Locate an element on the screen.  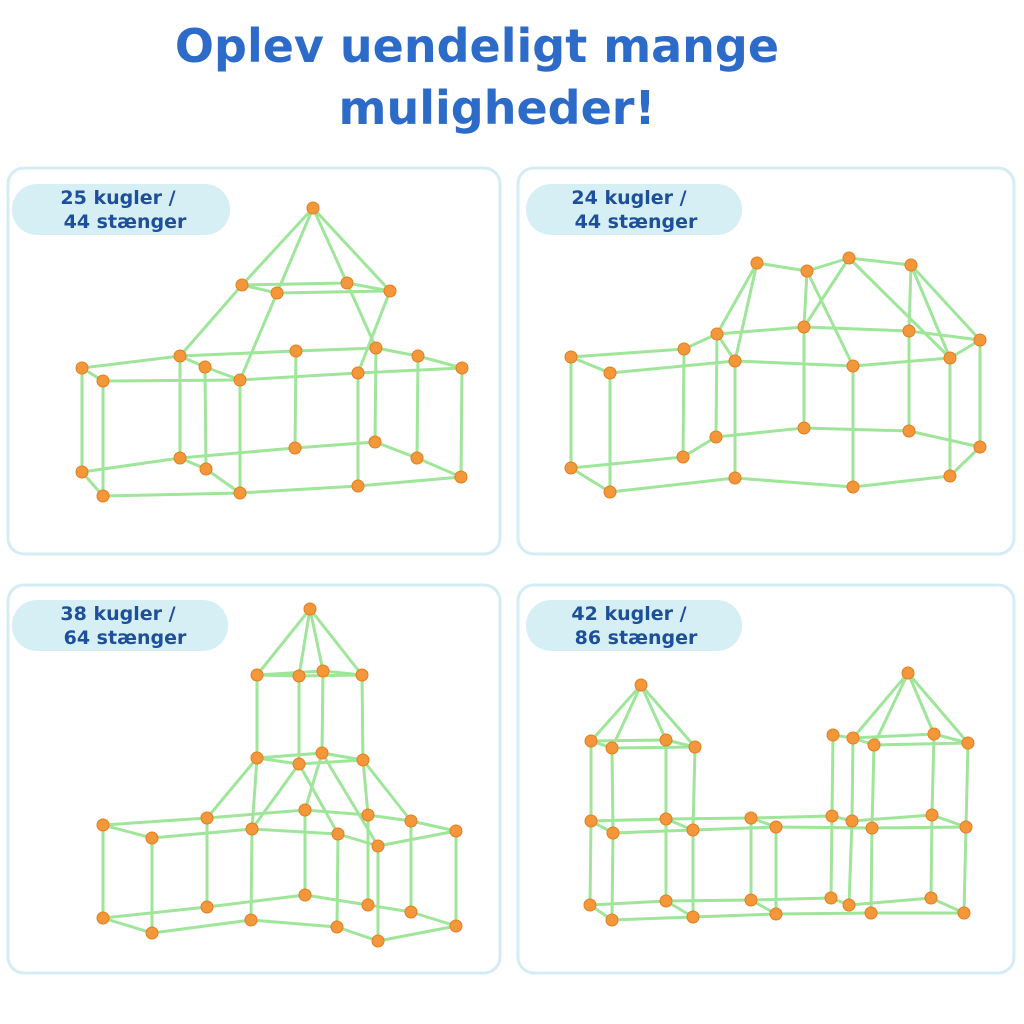
panel-label: 64 stænger is located at coordinates (125, 638).